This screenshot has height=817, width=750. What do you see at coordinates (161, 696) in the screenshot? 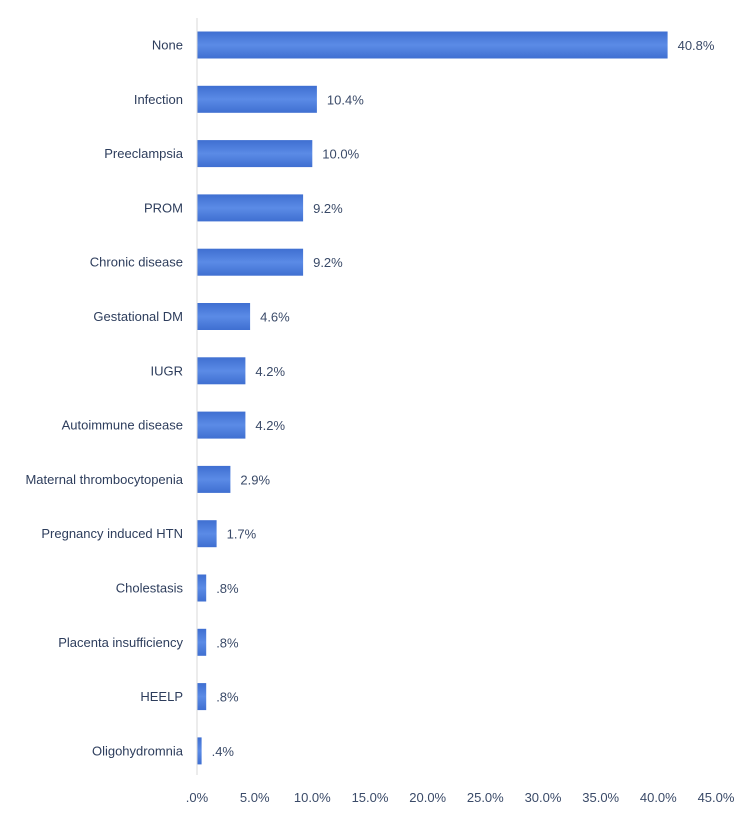
I see `category-label: HEELP` at bounding box center [161, 696].